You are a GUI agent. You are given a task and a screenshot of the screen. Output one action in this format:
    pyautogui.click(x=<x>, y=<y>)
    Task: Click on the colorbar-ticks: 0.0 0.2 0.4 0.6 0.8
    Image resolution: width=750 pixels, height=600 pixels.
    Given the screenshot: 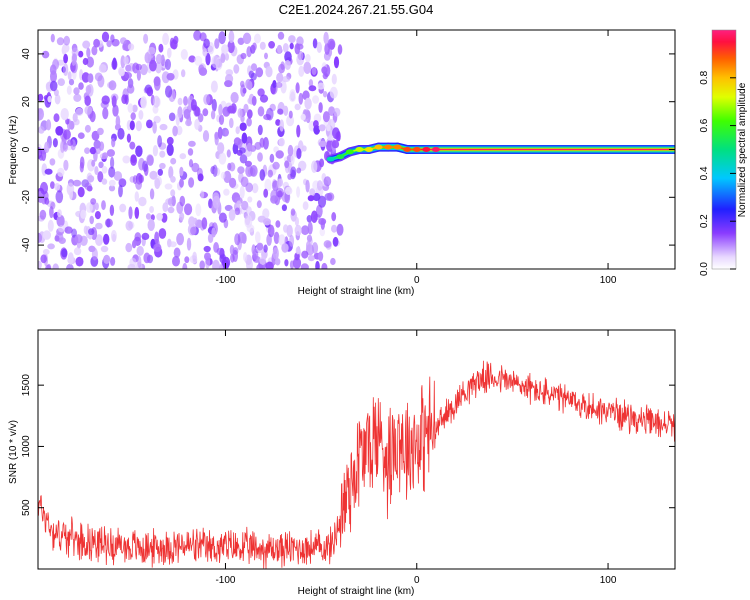 What is the action you would take?
    pyautogui.click(x=717, y=173)
    